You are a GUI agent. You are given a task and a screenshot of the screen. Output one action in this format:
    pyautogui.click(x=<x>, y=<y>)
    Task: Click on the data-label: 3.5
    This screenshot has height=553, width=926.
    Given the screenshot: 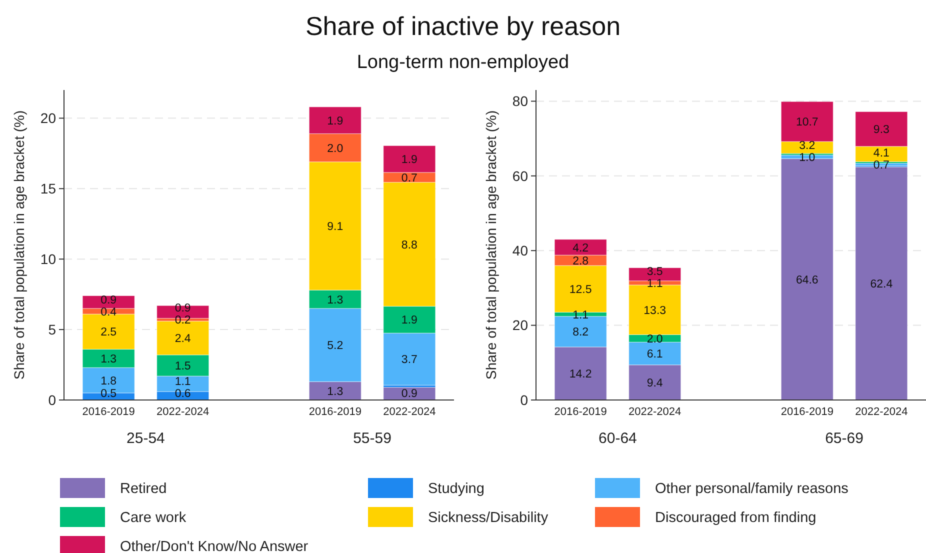 What is the action you would take?
    pyautogui.click(x=654, y=272)
    